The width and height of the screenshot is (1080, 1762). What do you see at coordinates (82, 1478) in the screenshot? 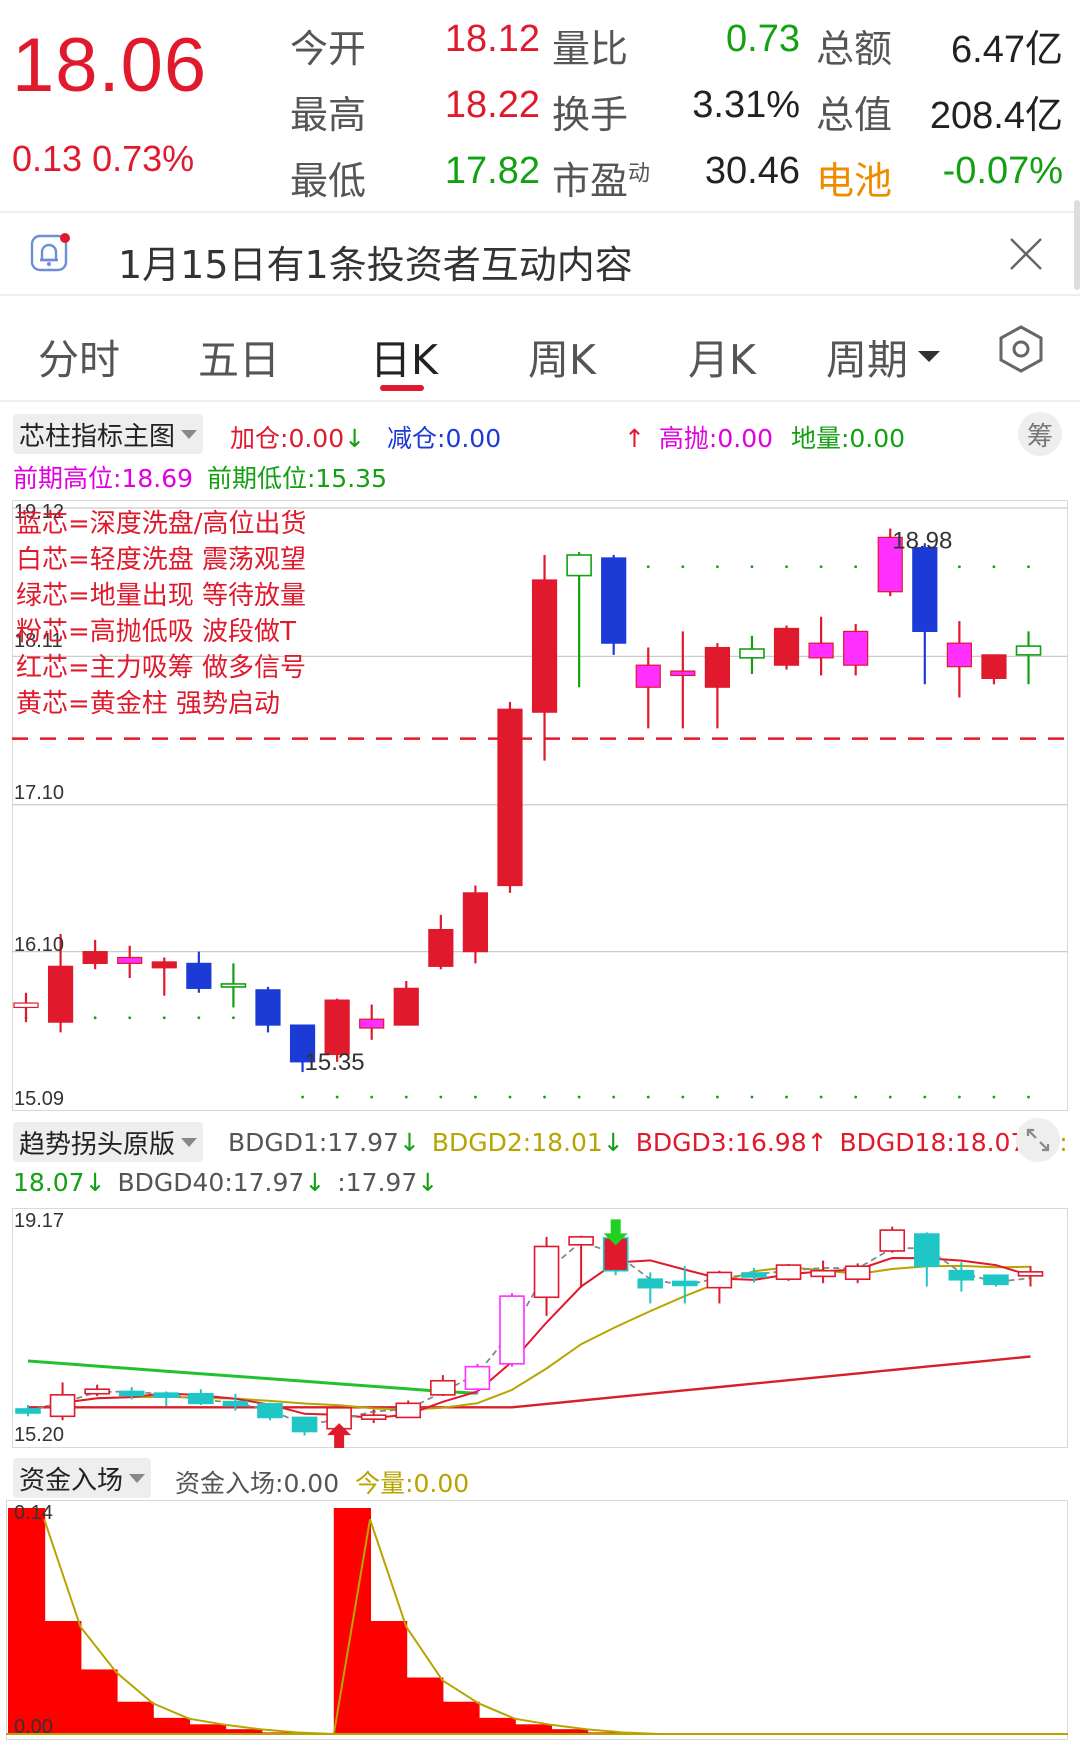
I see `fund-indicator-select: 资金入场` at bounding box center [82, 1478].